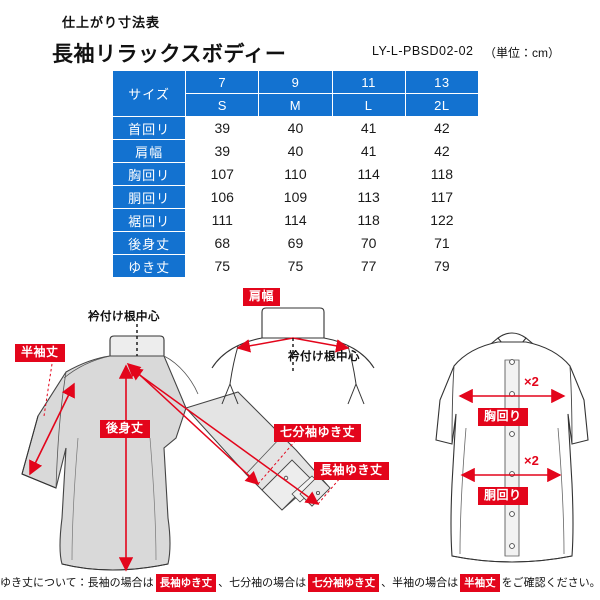 The height and width of the screenshot is (600, 600). Describe the element at coordinates (149, 151) in the screenshot. I see `row-label: 肩幅` at that location.